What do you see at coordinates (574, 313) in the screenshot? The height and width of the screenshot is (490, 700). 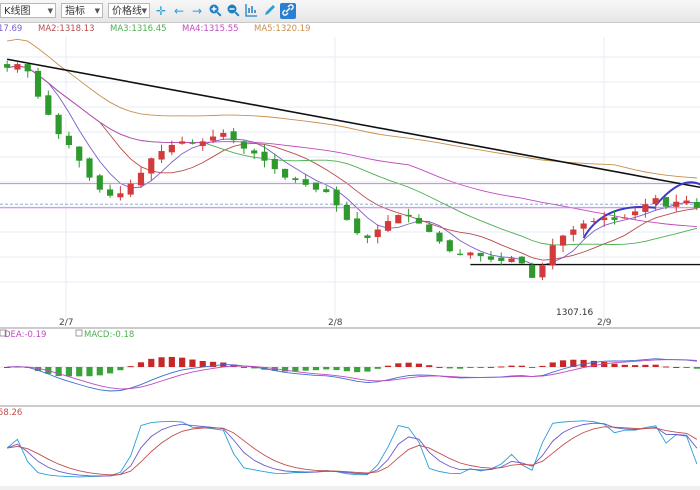 I see `low-price-label: 1307.16` at bounding box center [574, 313].